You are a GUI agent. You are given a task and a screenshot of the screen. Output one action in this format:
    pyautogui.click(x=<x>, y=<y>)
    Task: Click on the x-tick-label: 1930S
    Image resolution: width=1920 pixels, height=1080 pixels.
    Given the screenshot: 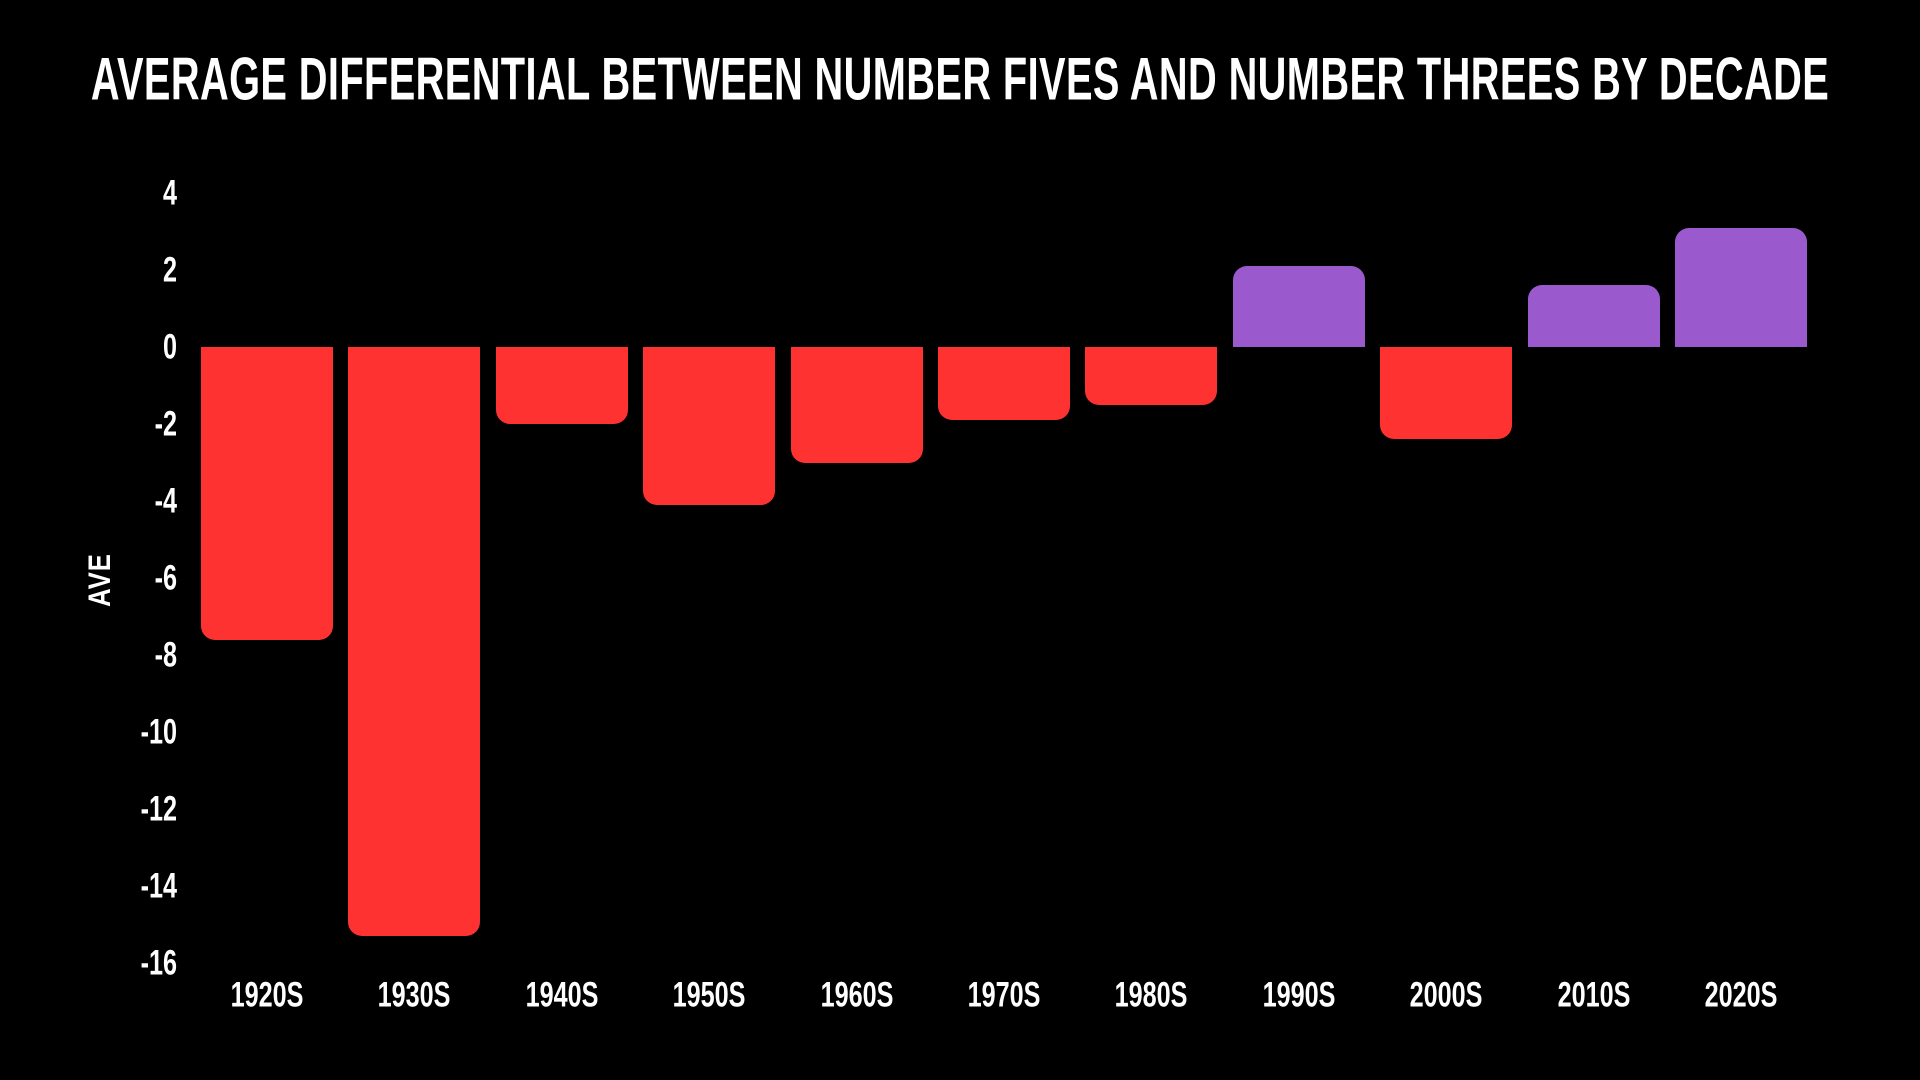 What is the action you would take?
    pyautogui.click(x=414, y=994)
    